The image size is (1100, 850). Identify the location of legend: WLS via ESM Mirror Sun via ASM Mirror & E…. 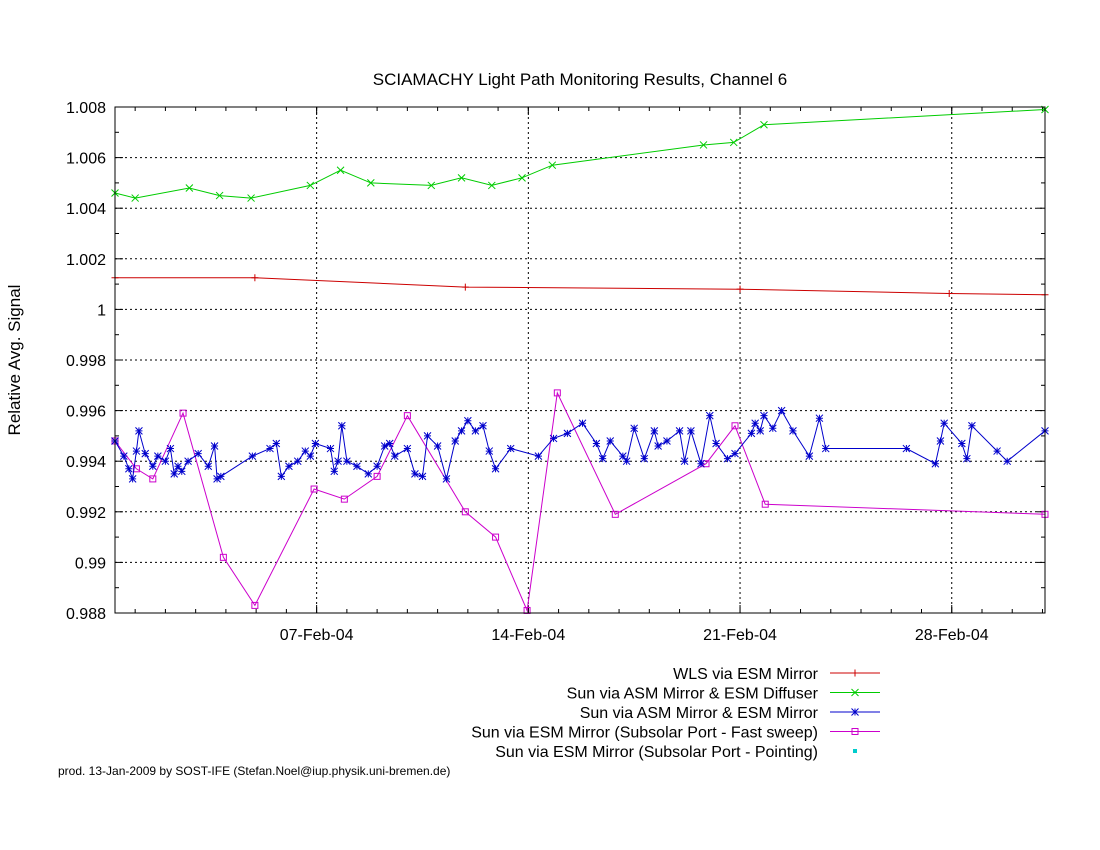
(675, 713).